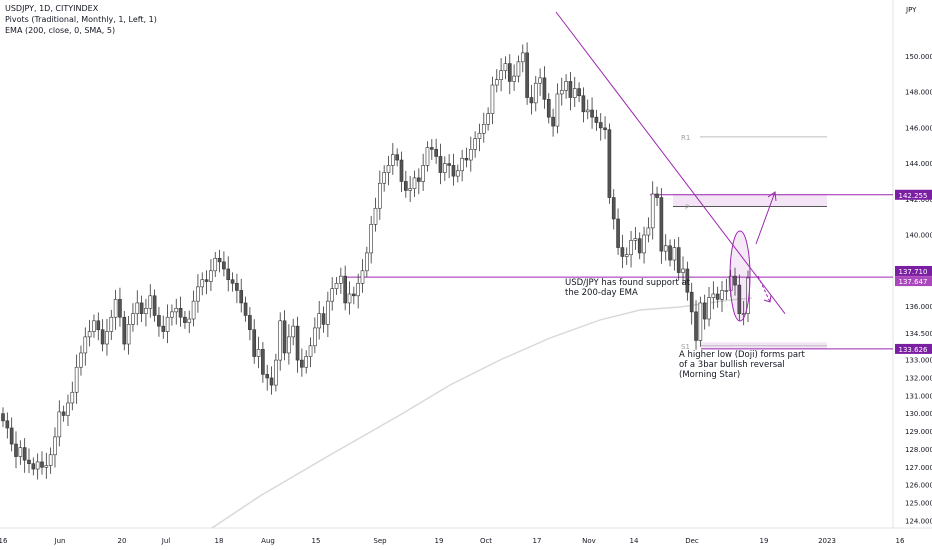  I want to click on currency-label: JPY, so click(911, 10).